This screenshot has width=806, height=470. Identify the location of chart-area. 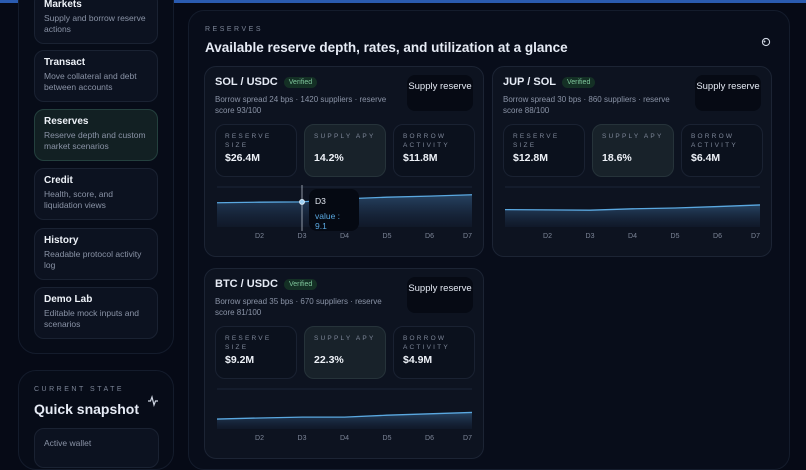
(344, 420).